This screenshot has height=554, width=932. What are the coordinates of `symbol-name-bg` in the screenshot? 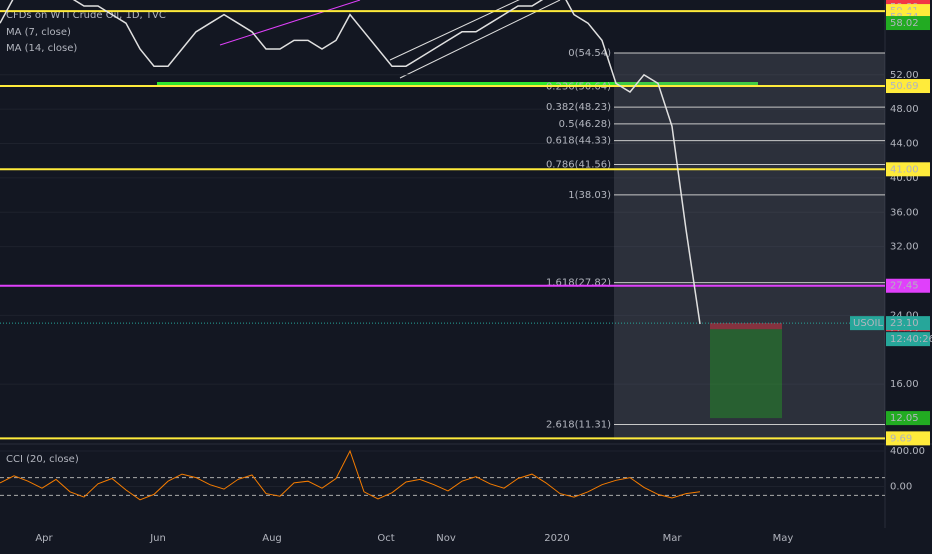 It's located at (867, 323).